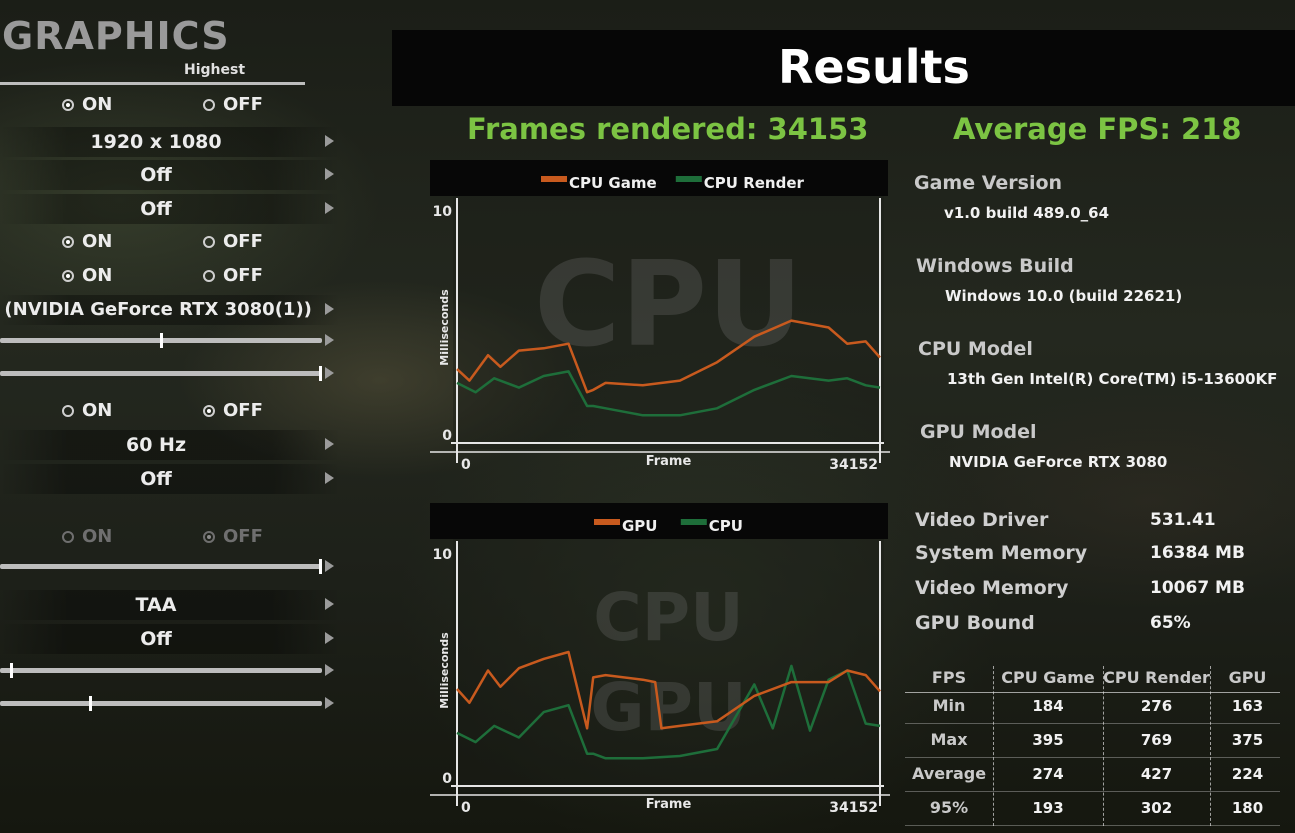 This screenshot has height=833, width=1295. Describe the element at coordinates (1247, 774) in the screenshot. I see `table-cell: 224` at that location.